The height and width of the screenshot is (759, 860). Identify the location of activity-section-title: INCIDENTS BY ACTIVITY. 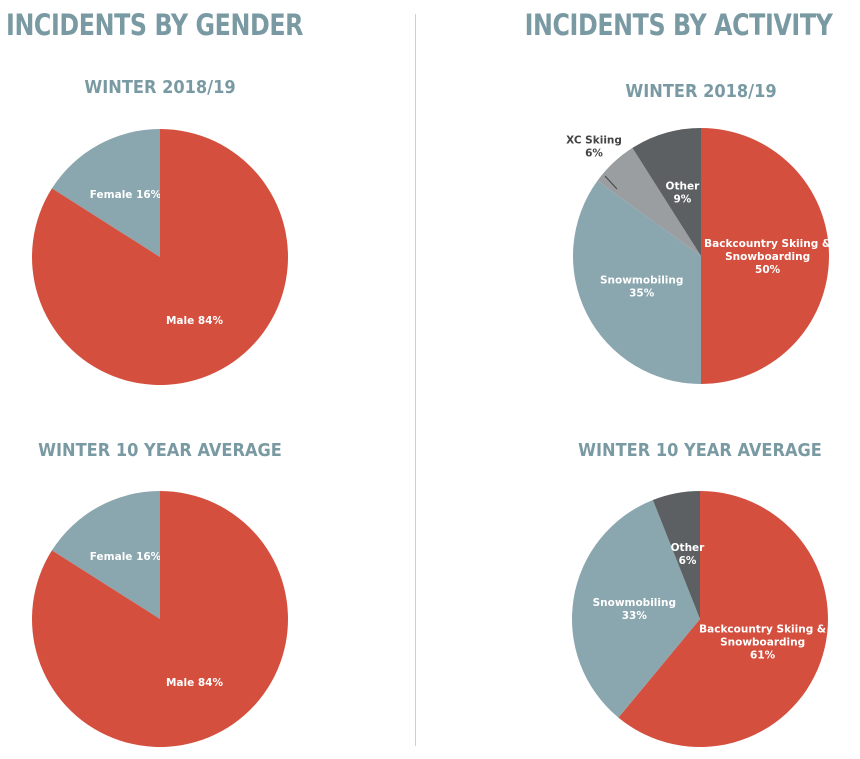
(678, 25).